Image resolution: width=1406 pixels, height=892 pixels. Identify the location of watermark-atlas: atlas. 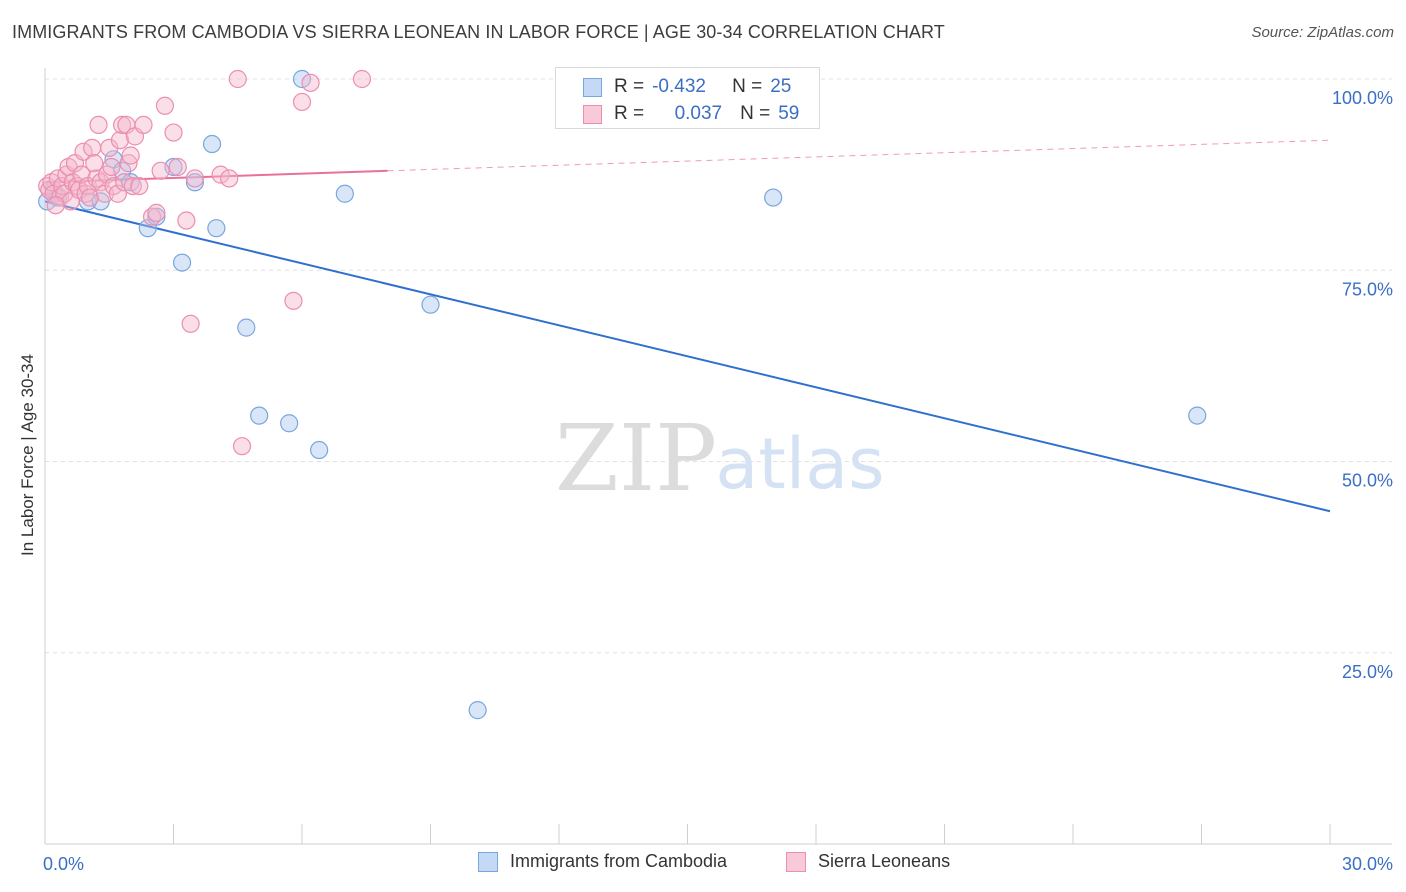
(799, 464).